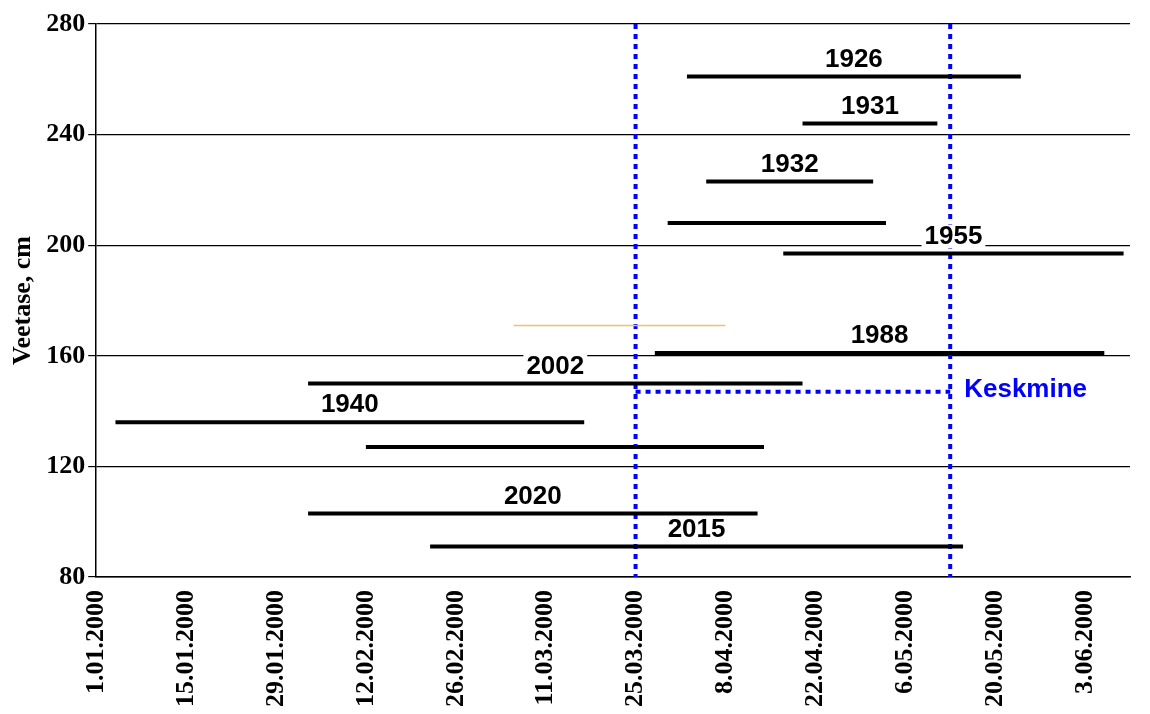 Image resolution: width=1150 pixels, height=714 pixels. What do you see at coordinates (66, 243) in the screenshot?
I see `y-tick-label: 200` at bounding box center [66, 243].